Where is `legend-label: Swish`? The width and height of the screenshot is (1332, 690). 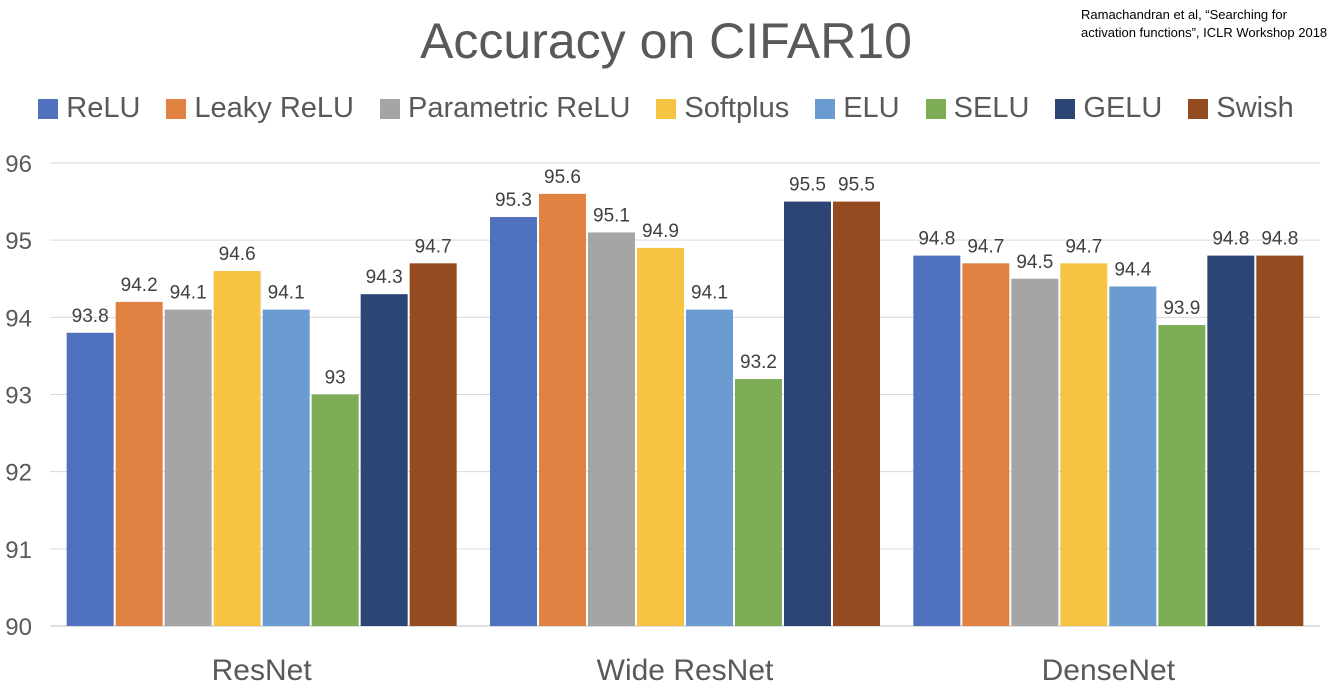 legend-label: Swish is located at coordinates (1255, 108).